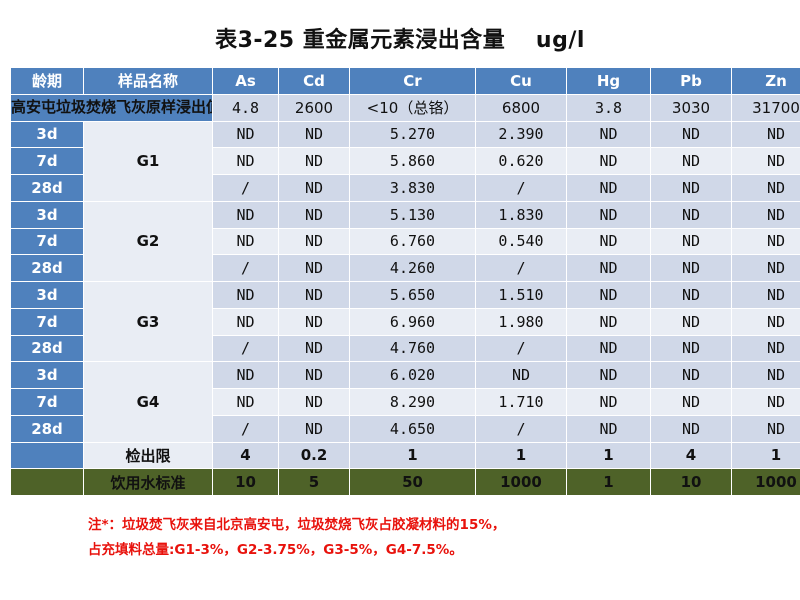 The height and width of the screenshot is (600, 800). I want to click on value-cell: 0.540, so click(521, 241).